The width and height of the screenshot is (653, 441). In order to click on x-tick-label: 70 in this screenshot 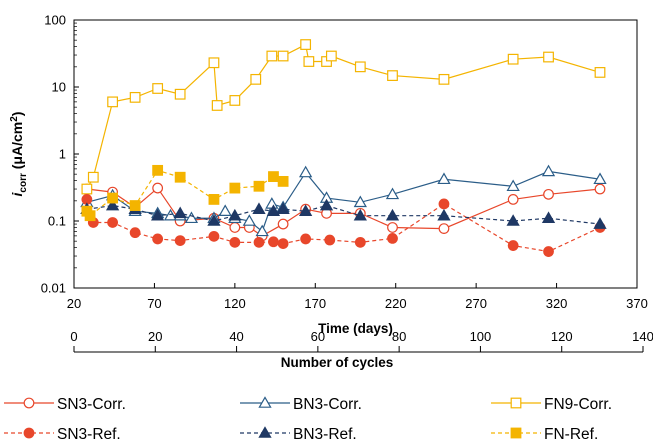, I will do `click(154, 303)`.